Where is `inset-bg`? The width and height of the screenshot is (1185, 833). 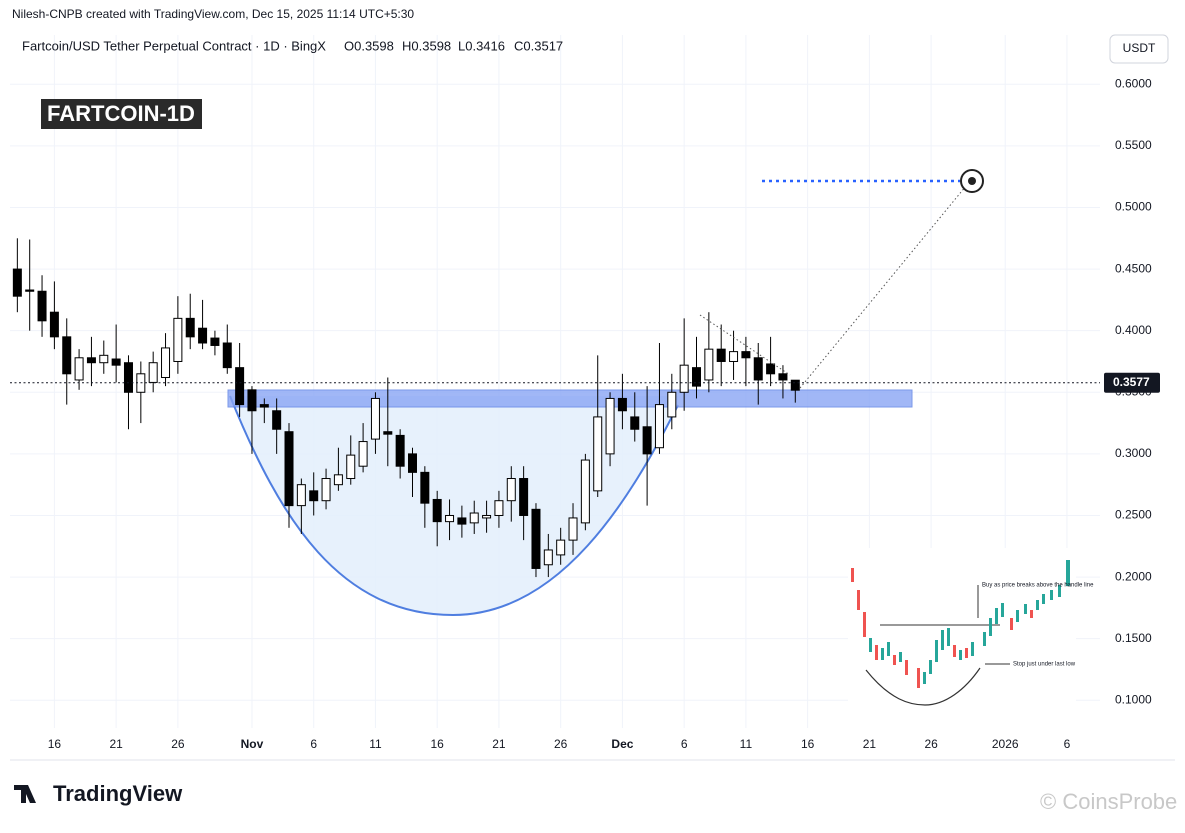 inset-bg is located at coordinates (962, 638).